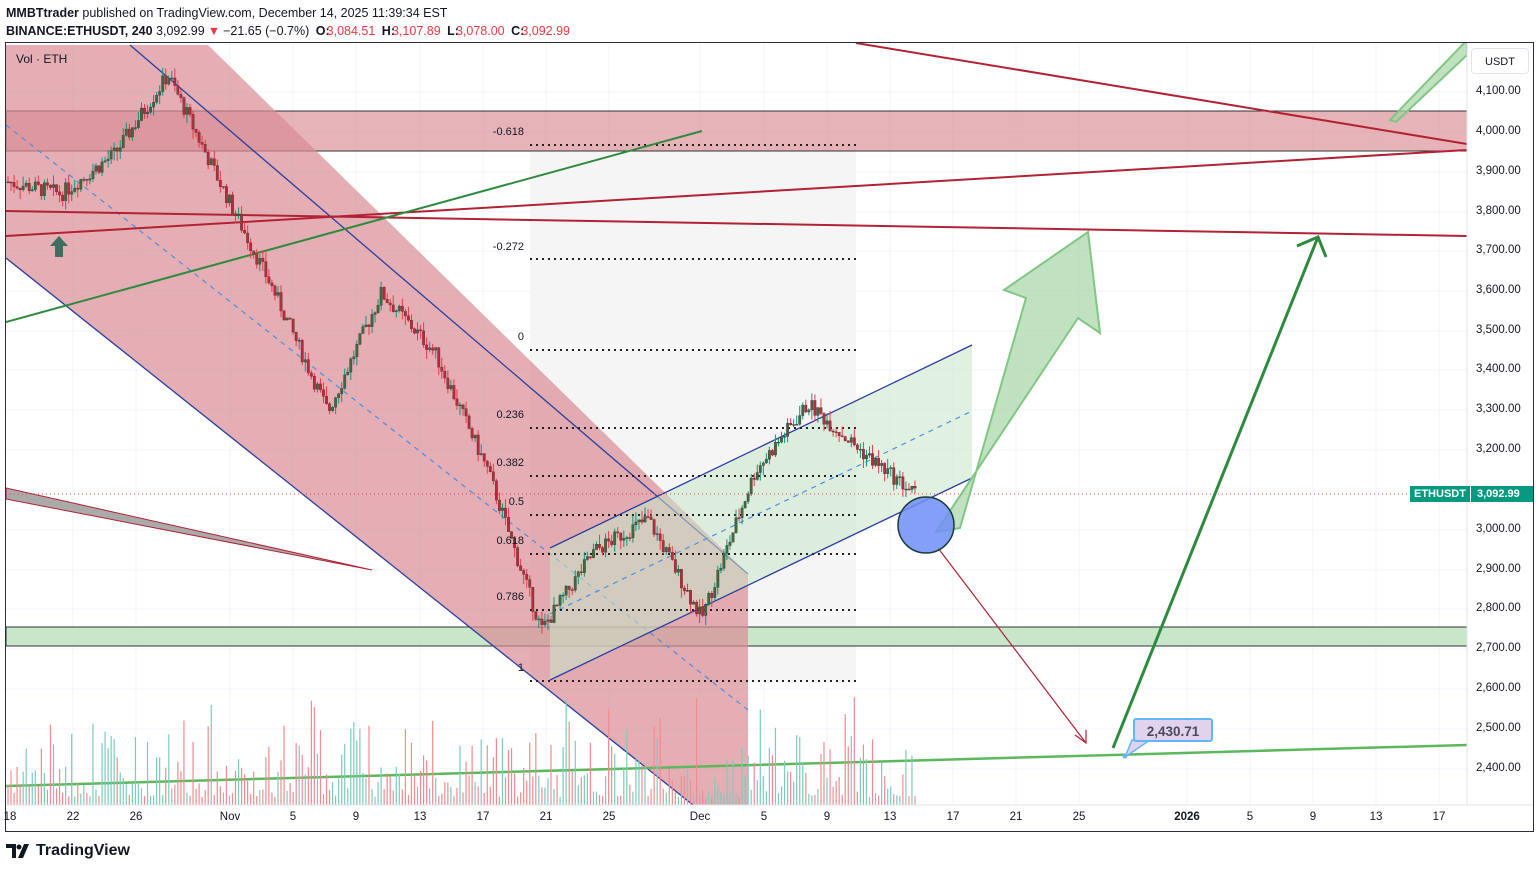 The height and width of the screenshot is (870, 1540). What do you see at coordinates (1498, 449) in the screenshot?
I see `y-tick: 3,200.00` at bounding box center [1498, 449].